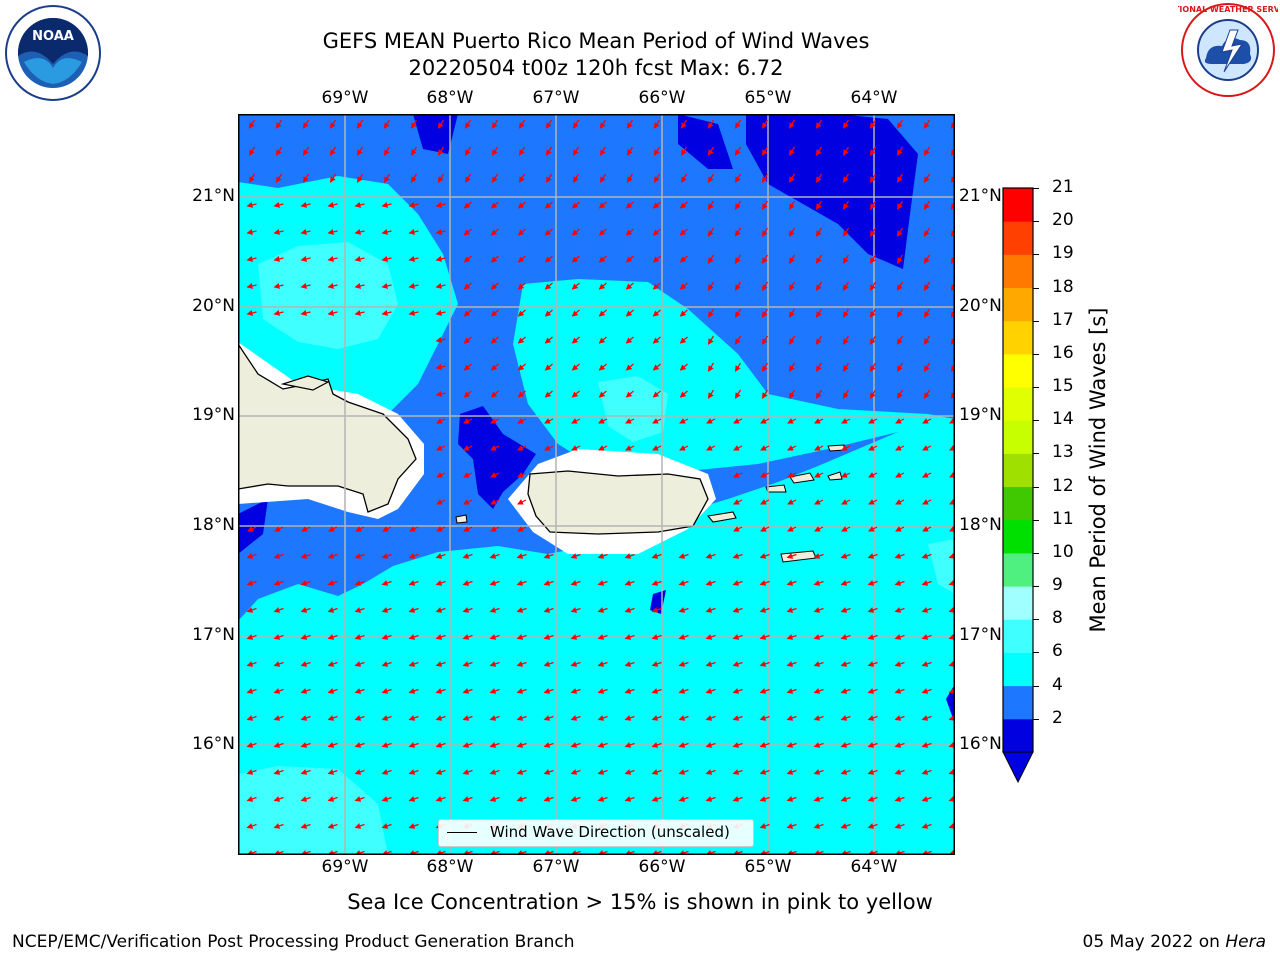  I want to click on land-island, so click(461, 519).